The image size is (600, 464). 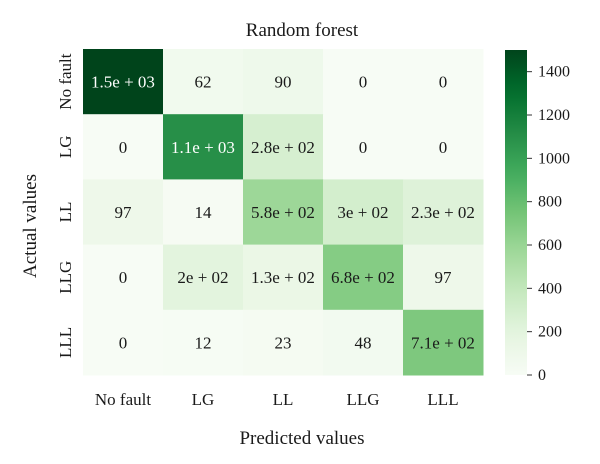 I want to click on heatmap-cell-label: 2.3e + 02, so click(x=443, y=212).